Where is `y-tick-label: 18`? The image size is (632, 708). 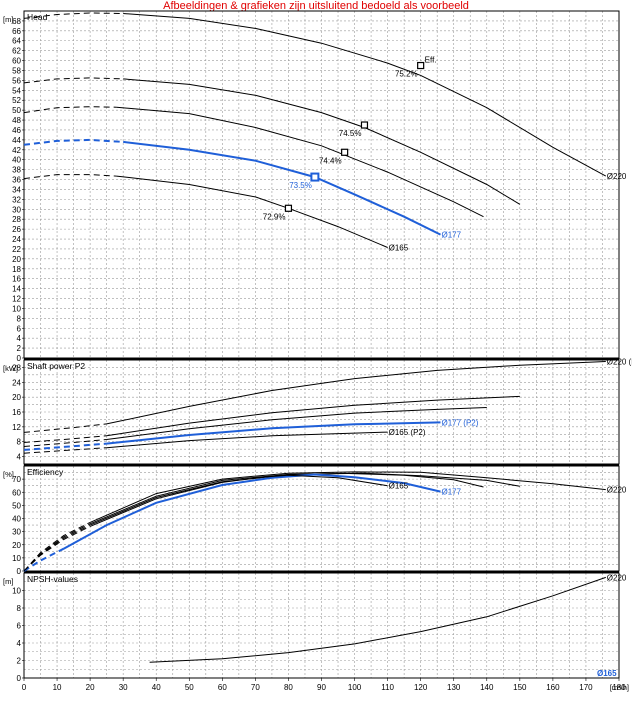
y-tick-label: 18 is located at coordinates (16, 269).